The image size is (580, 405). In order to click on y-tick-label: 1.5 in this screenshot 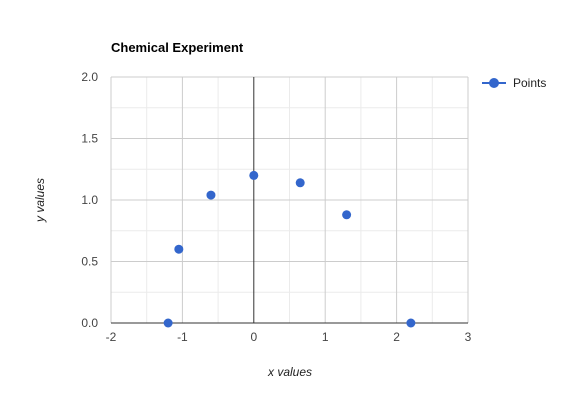, I will do `click(89, 139)`.